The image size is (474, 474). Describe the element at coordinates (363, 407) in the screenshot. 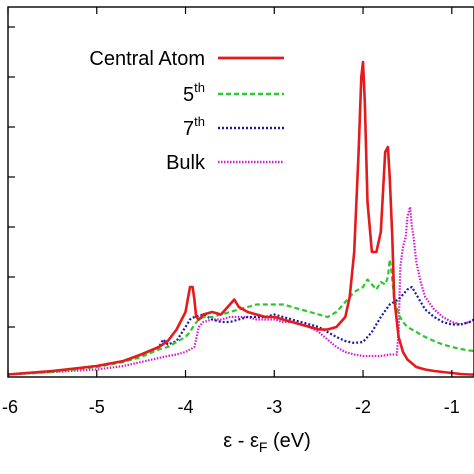

I see `x-tick-label-4: -2` at that location.